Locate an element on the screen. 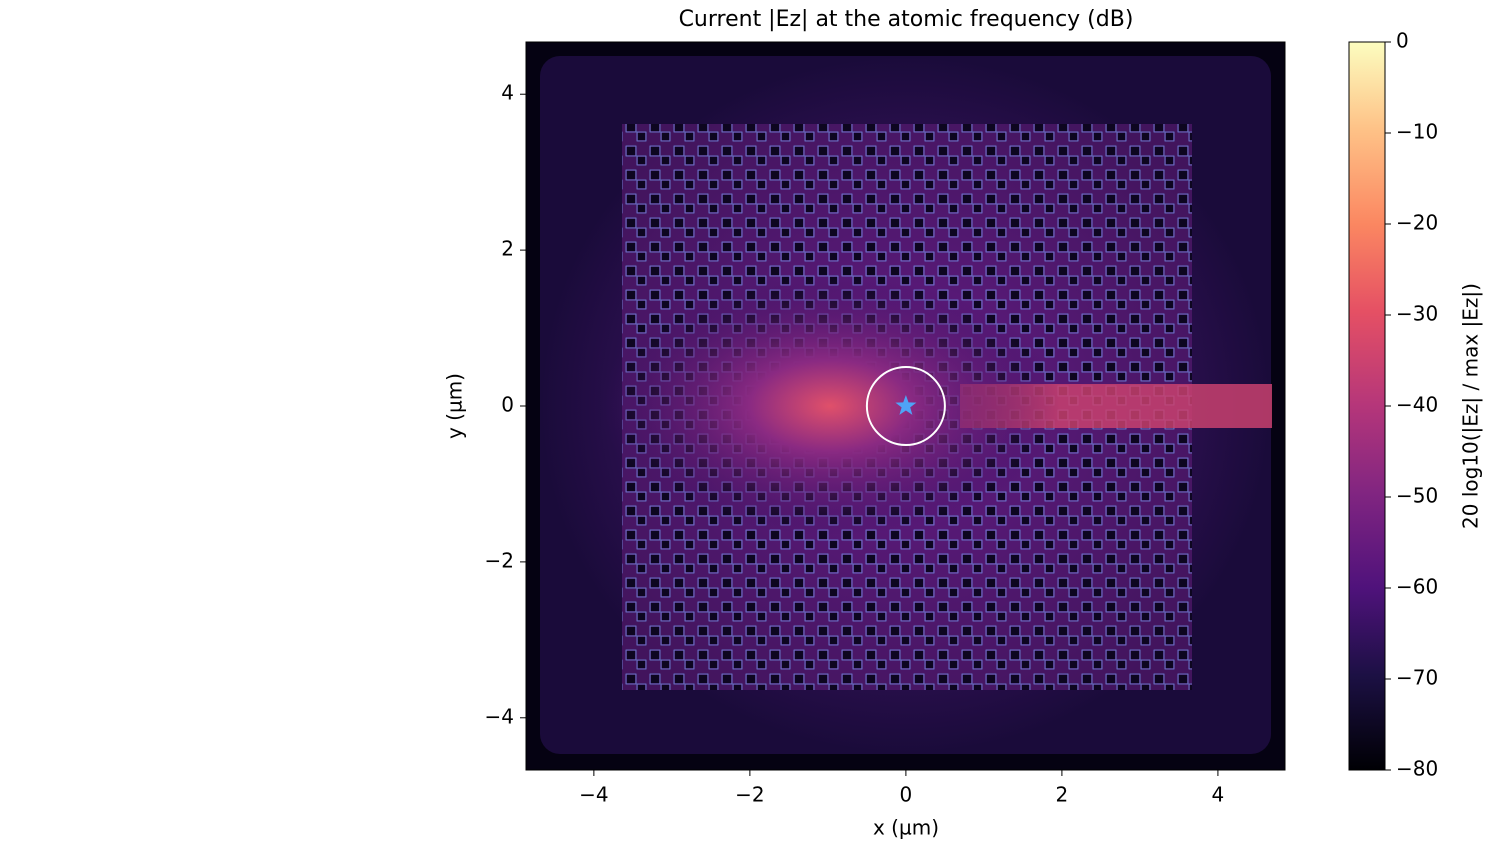  colorbar-tick-label: −20 is located at coordinates (1417, 223).